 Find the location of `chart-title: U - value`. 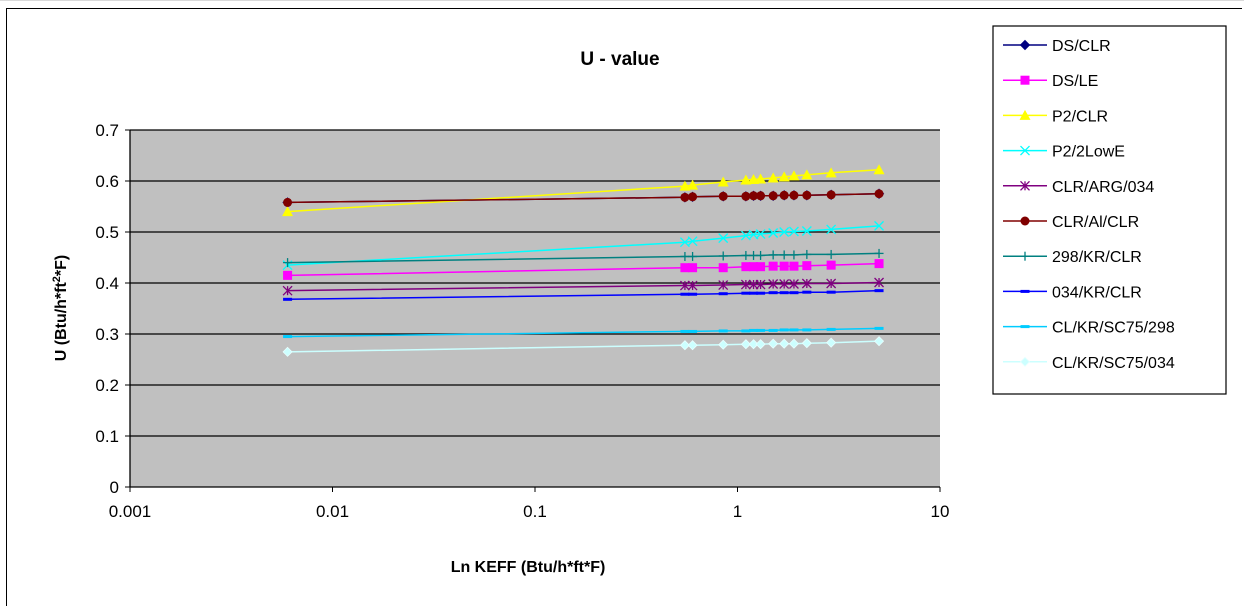

chart-title: U - value is located at coordinates (619, 59).